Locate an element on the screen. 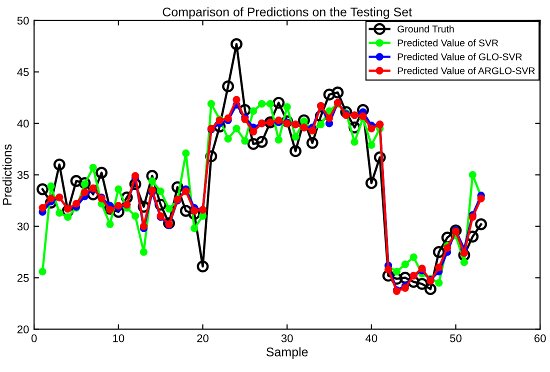  x-tick-label: 30 is located at coordinates (287, 338).